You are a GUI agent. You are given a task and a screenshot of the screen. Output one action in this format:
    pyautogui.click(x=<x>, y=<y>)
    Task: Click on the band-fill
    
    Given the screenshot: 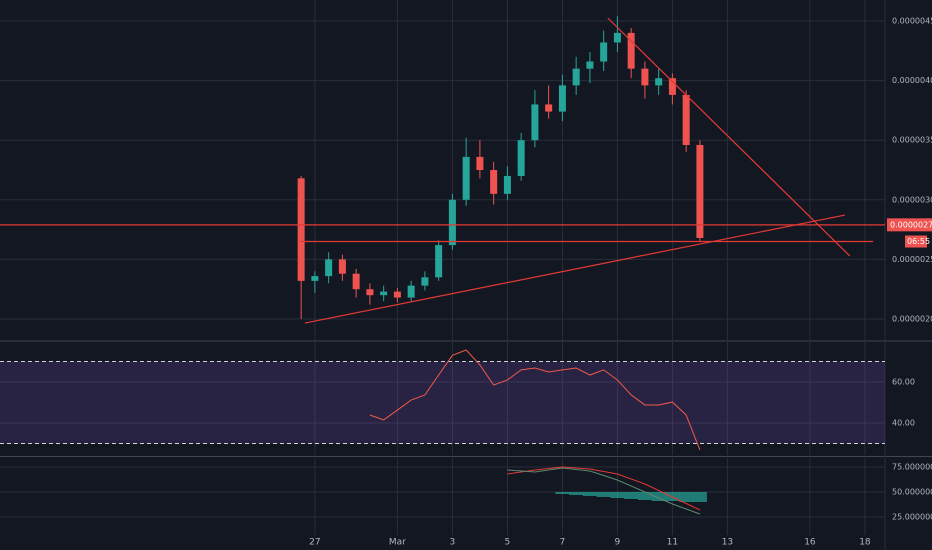 What is the action you would take?
    pyautogui.click(x=442, y=402)
    